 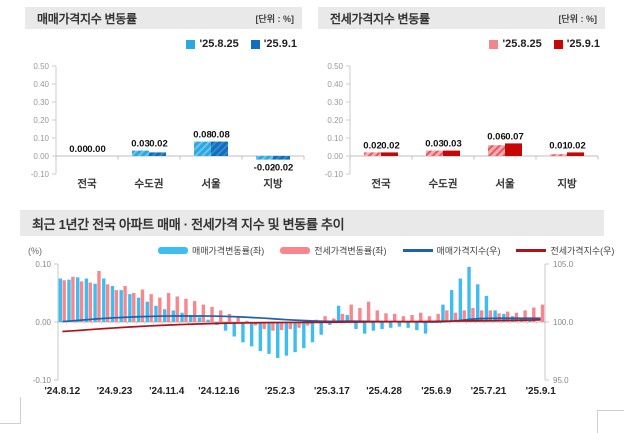 I want to click on legend-item: 전세가격지수(우), so click(x=565, y=250).